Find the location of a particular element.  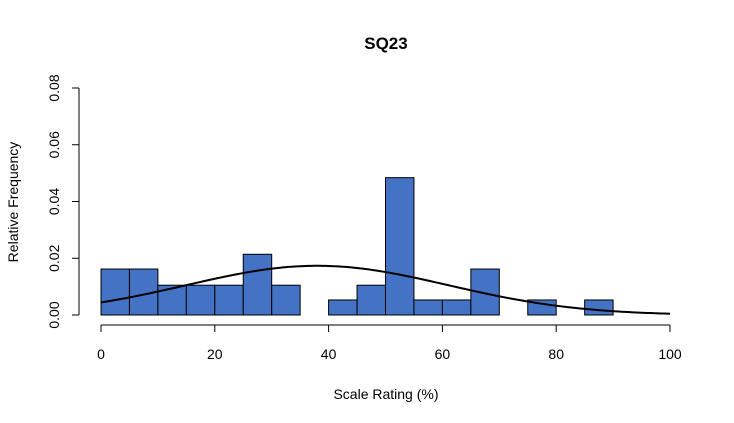

x-tick-label: 40 is located at coordinates (329, 354).